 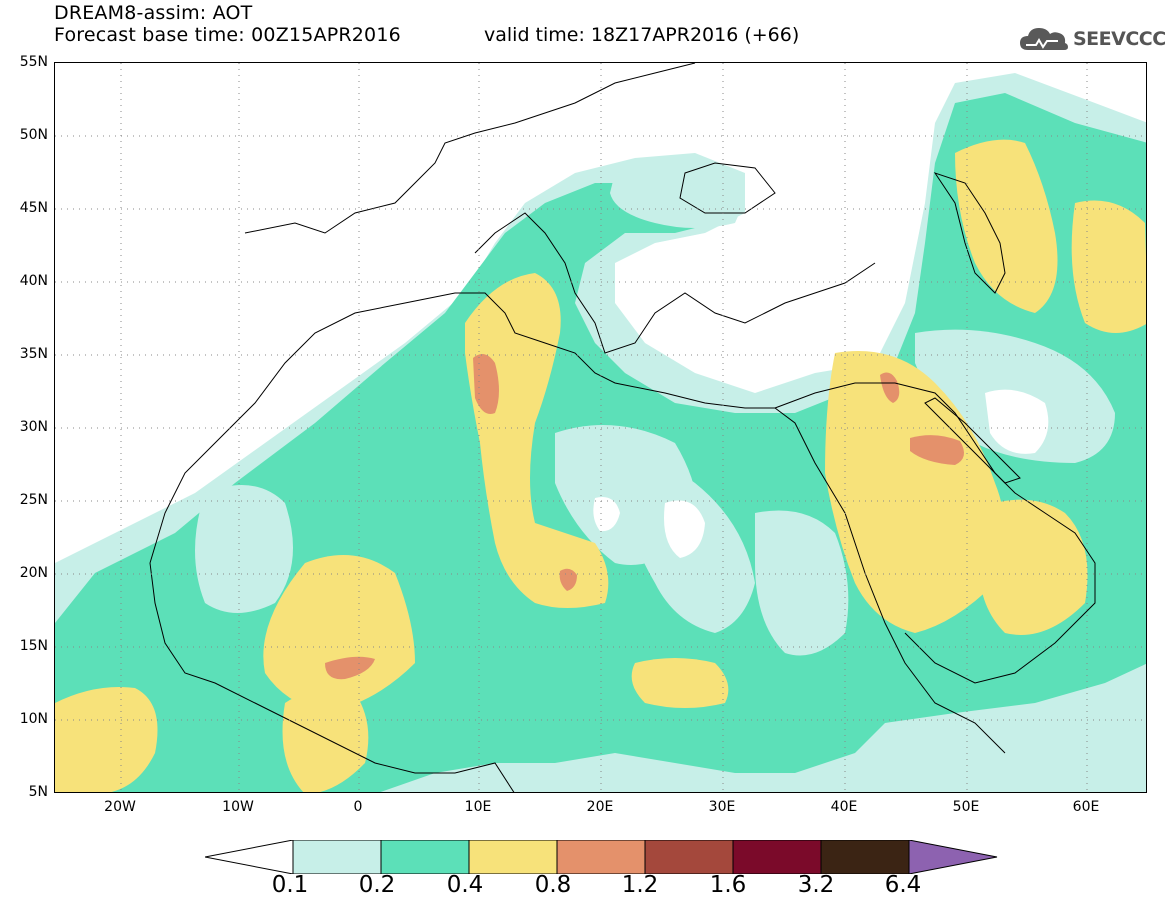 I want to click on coastline-italy-balkans, so click(x=675, y=283).